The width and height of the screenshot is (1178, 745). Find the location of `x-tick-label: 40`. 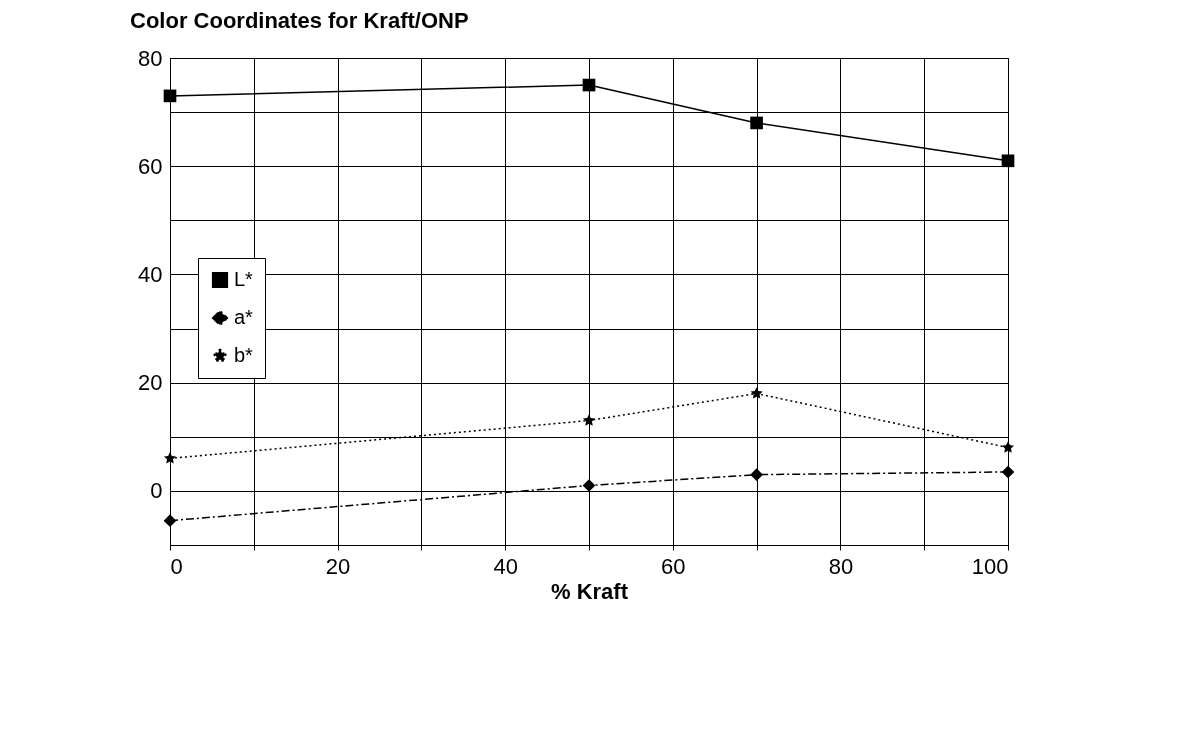

x-tick-label: 40 is located at coordinates (505, 566).